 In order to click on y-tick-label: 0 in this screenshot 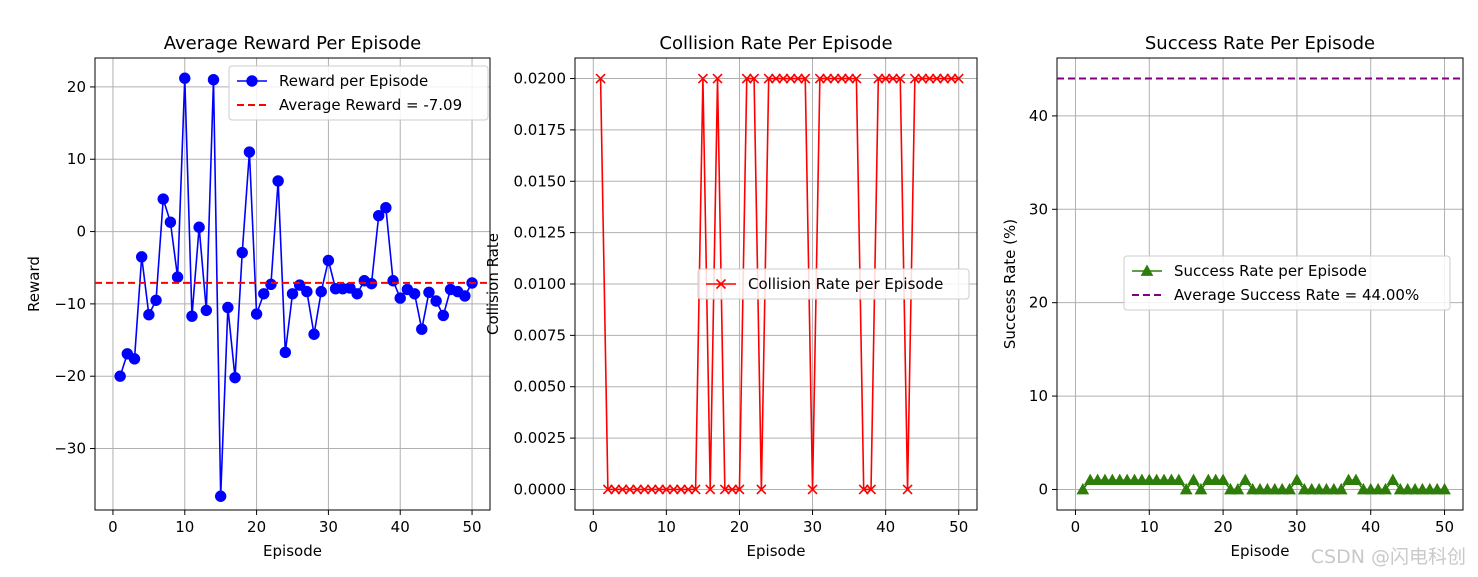, I will do `click(1043, 489)`.